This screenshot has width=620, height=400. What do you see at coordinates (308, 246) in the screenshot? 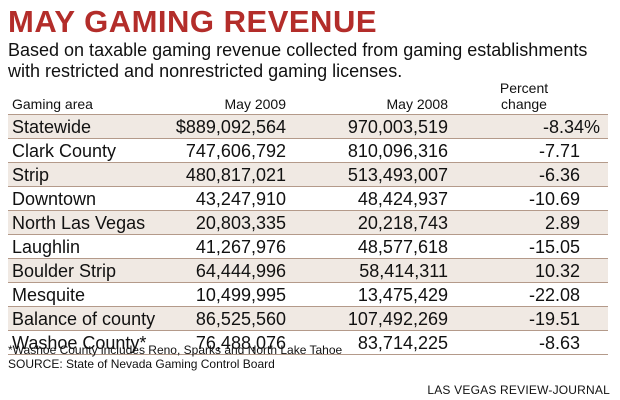
I see `table-row: Laughlin 41,267,976 48,577,618 -15.05` at bounding box center [308, 246].